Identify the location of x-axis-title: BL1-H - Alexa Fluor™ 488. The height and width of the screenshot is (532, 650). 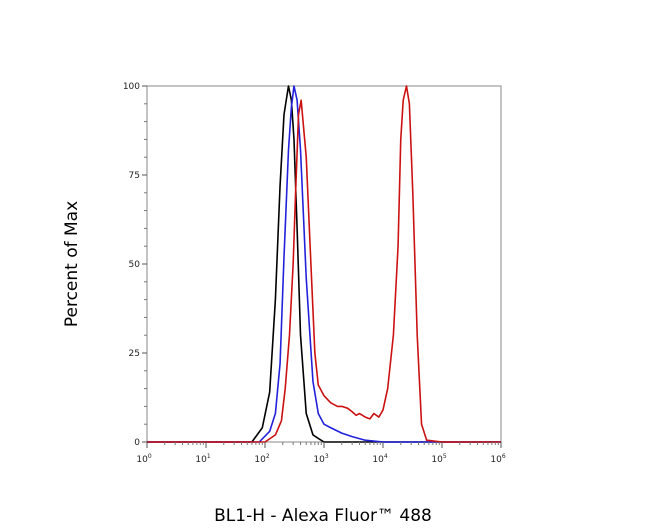
(323, 516).